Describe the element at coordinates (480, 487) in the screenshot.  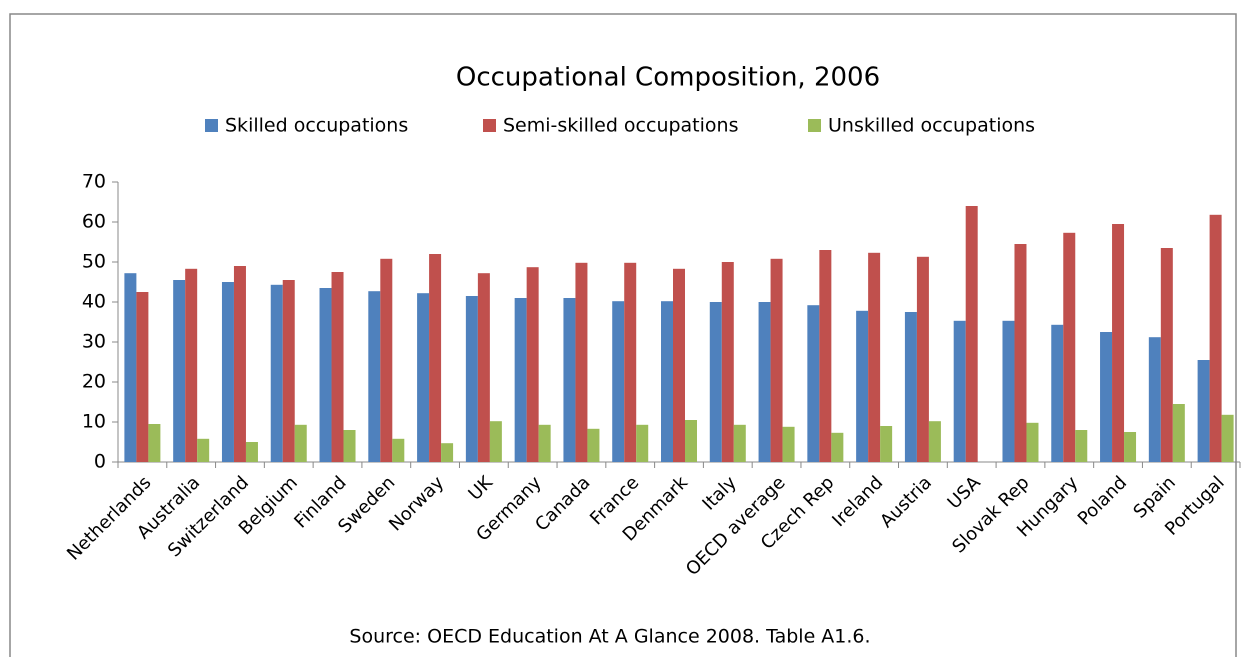
I see `x-tick-label: UK` at that location.